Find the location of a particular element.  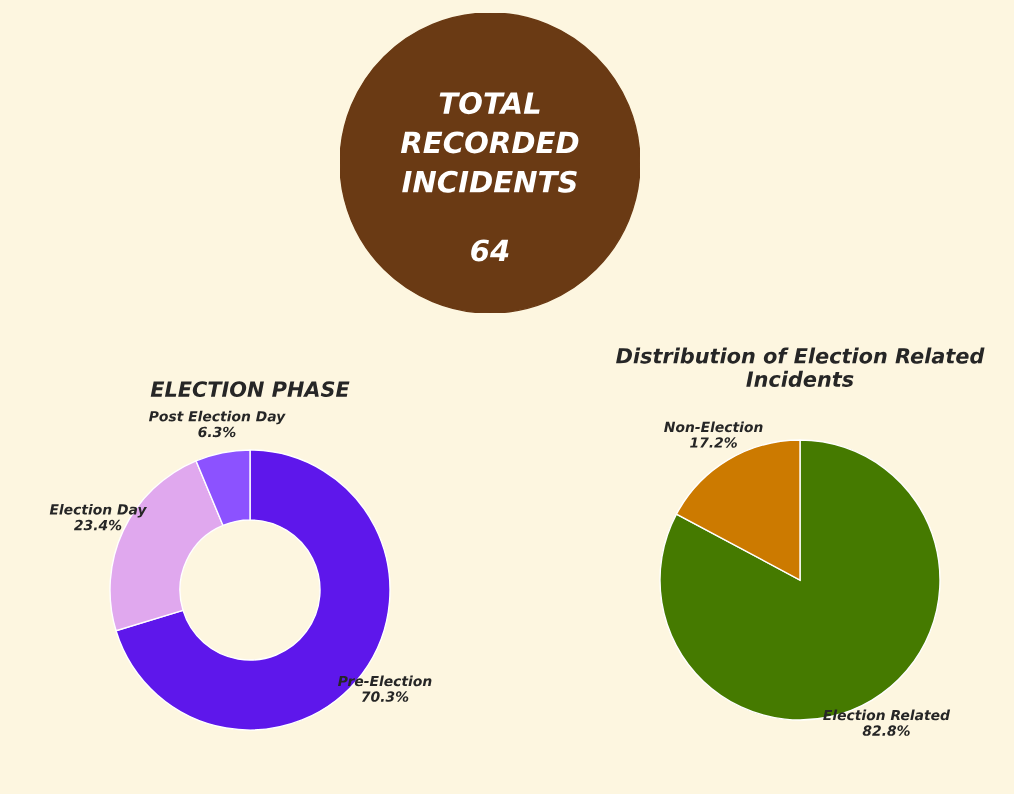

slice-label: Post Election Day is located at coordinates (217, 417).